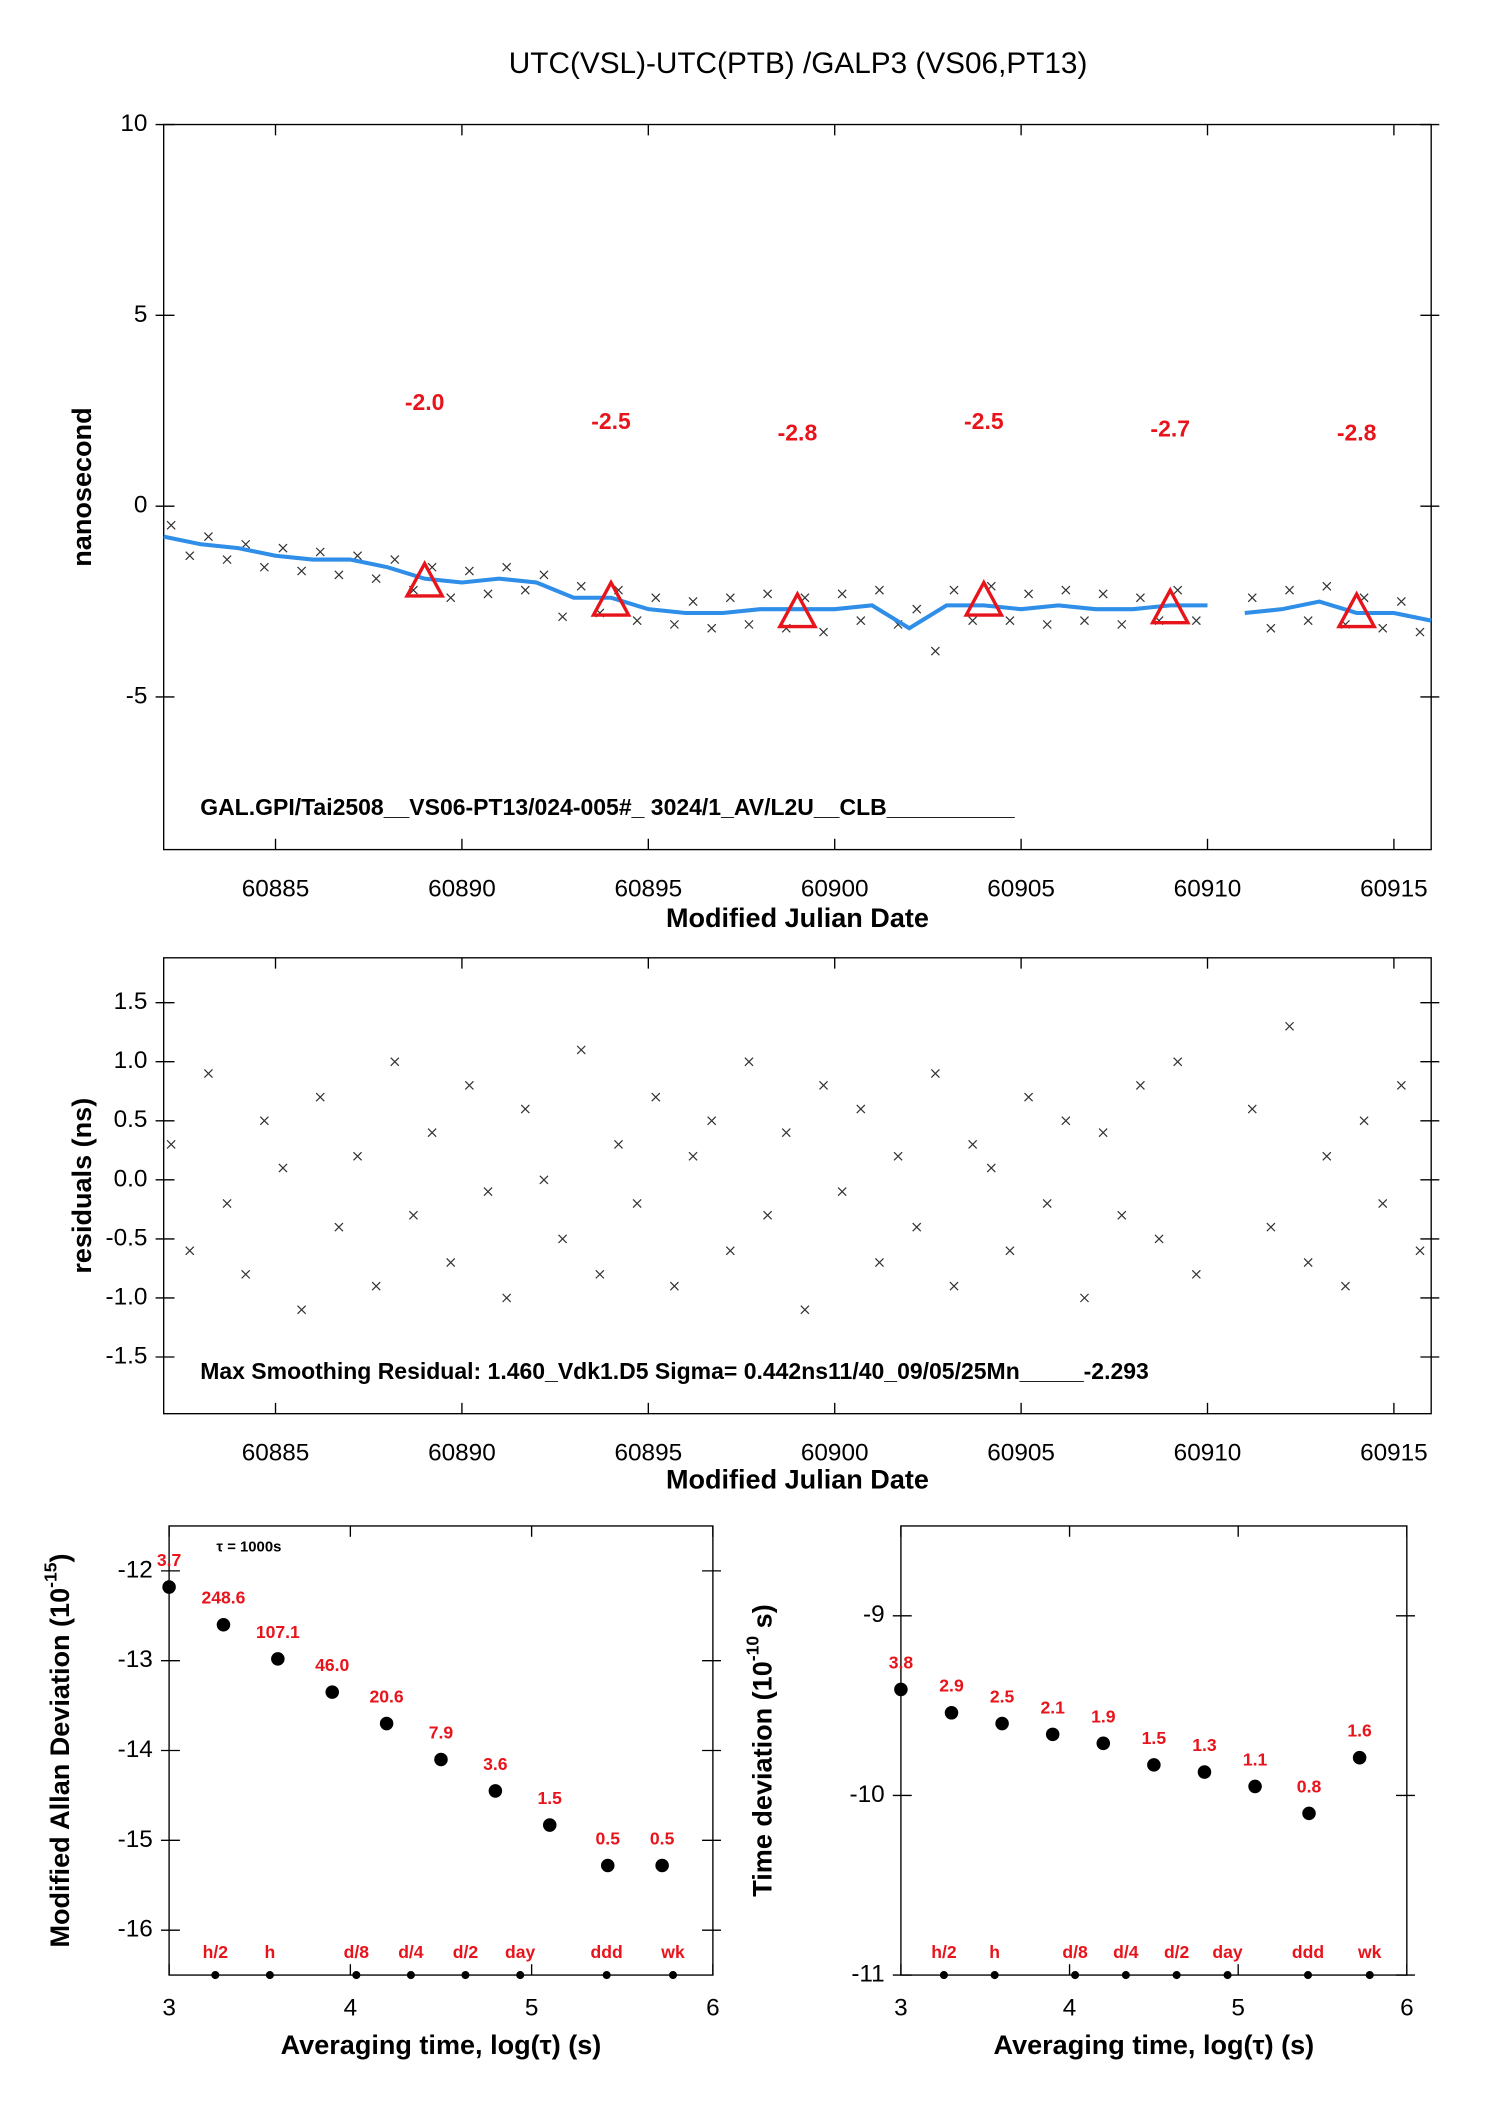  What do you see at coordinates (131, 1119) in the screenshot?
I see `y-tick-label: 0.5` at bounding box center [131, 1119].